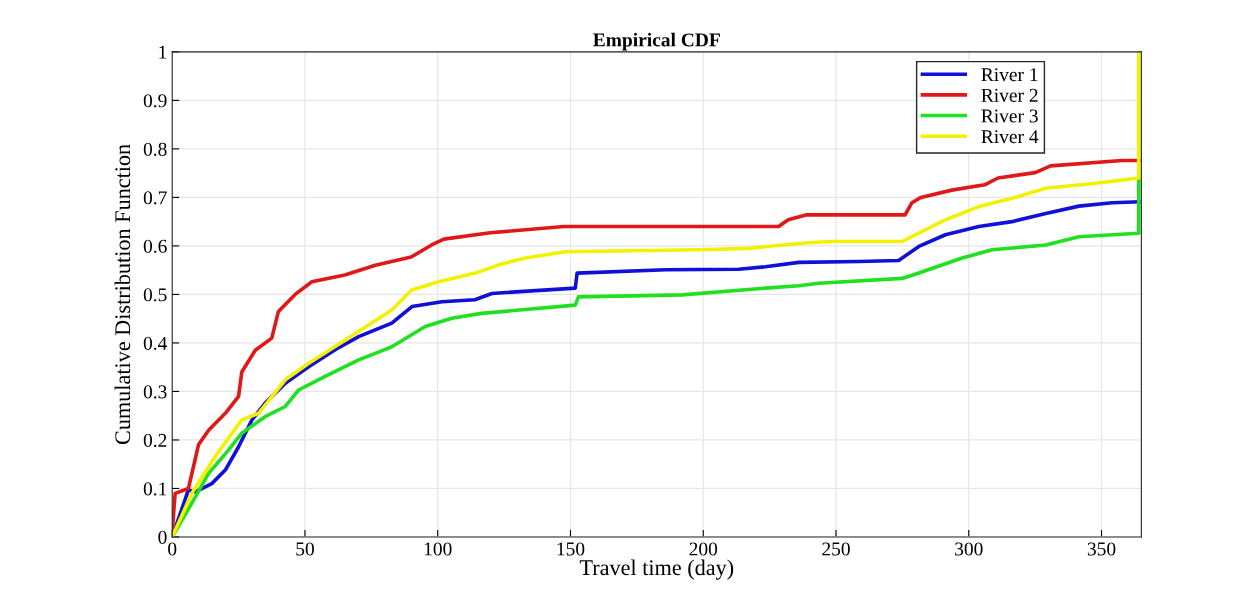  Describe the element at coordinates (155, 101) in the screenshot. I see `y-tick-label: 0.9` at that location.